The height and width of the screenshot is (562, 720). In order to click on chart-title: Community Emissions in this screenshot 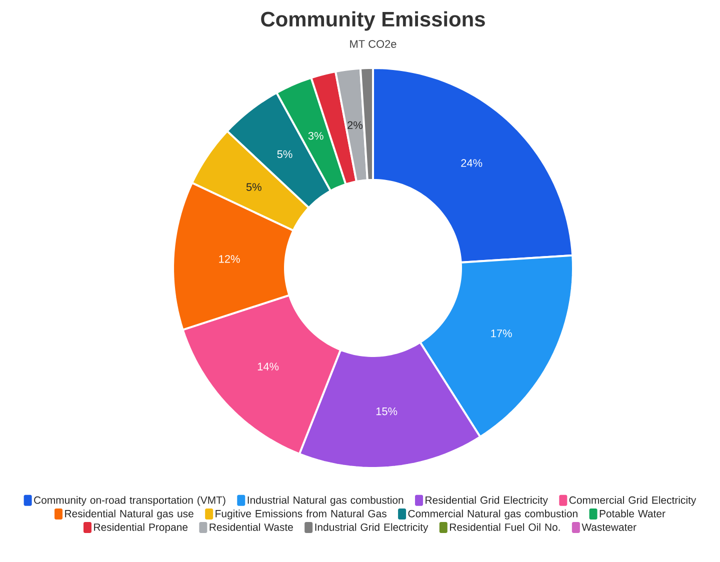, I will do `click(373, 21)`.